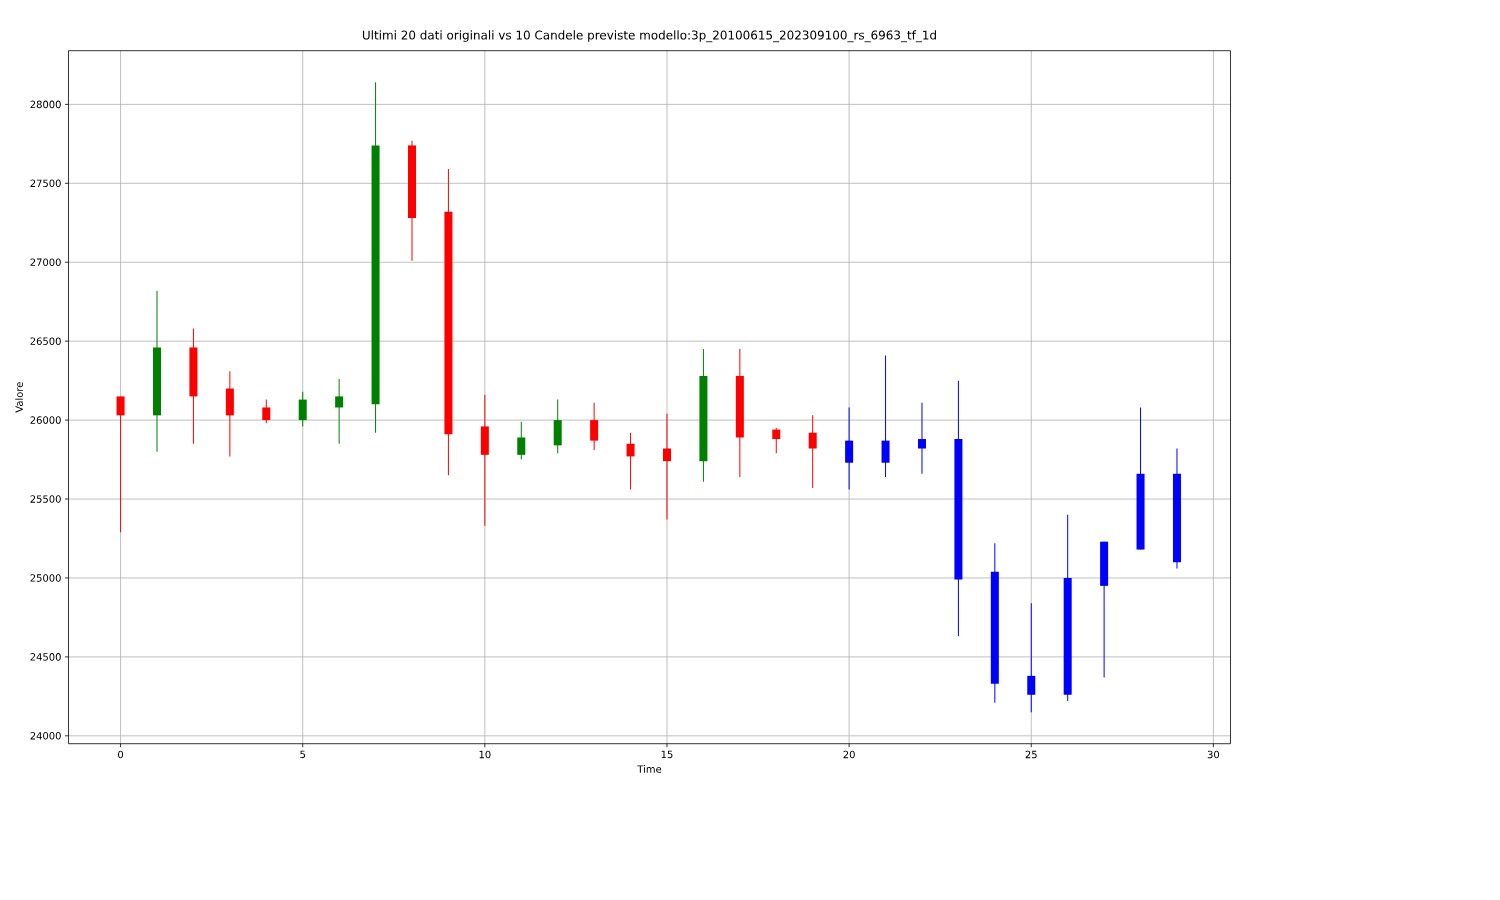  I want to click on x-tick-label: 25, so click(1031, 754).